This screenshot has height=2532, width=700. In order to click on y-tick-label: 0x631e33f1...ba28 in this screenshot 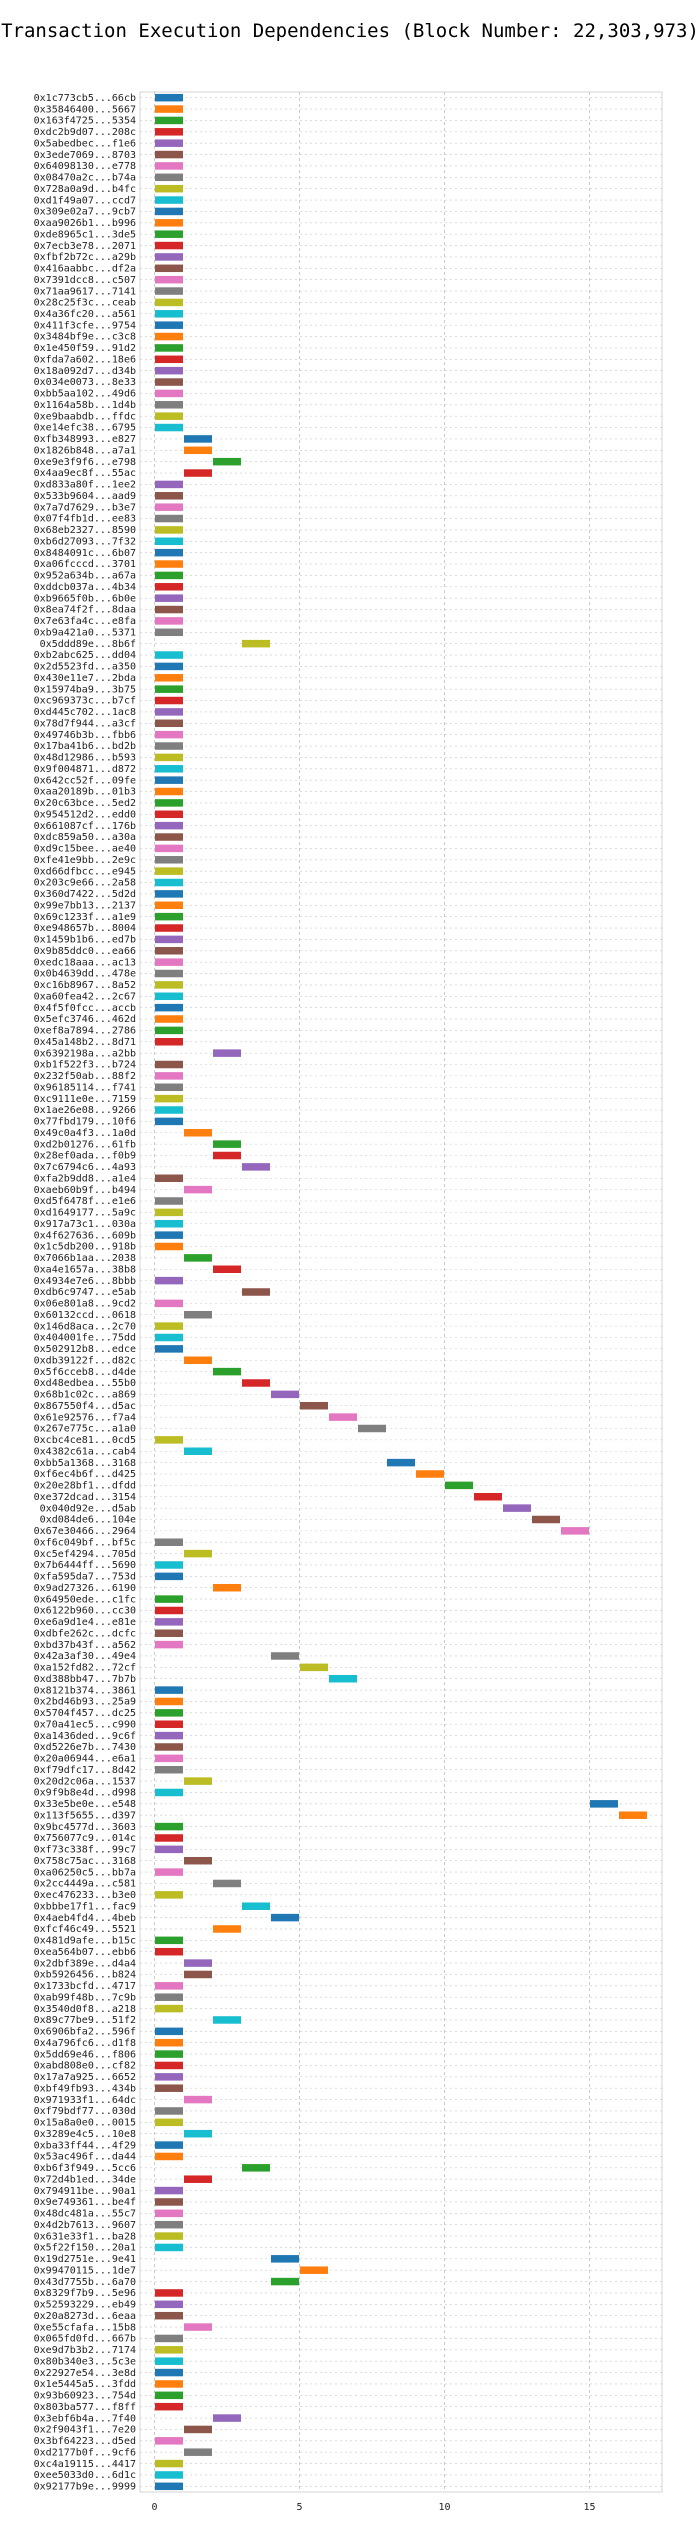, I will do `click(85, 2236)`.